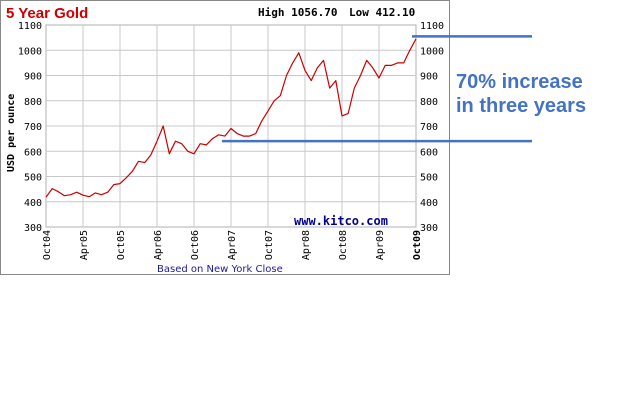 This screenshot has width=640, height=400. Describe the element at coordinates (33, 228) in the screenshot. I see `y-tick-label-left: 300` at that location.